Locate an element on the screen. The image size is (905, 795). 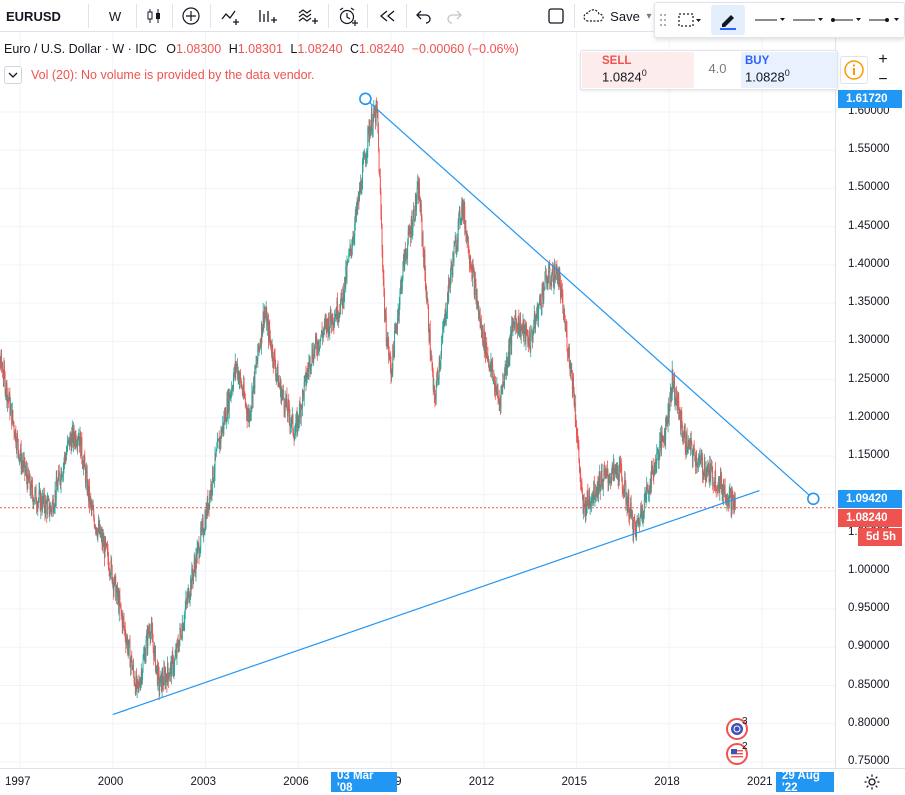
line-end-icon is located at coordinates (884, 20).